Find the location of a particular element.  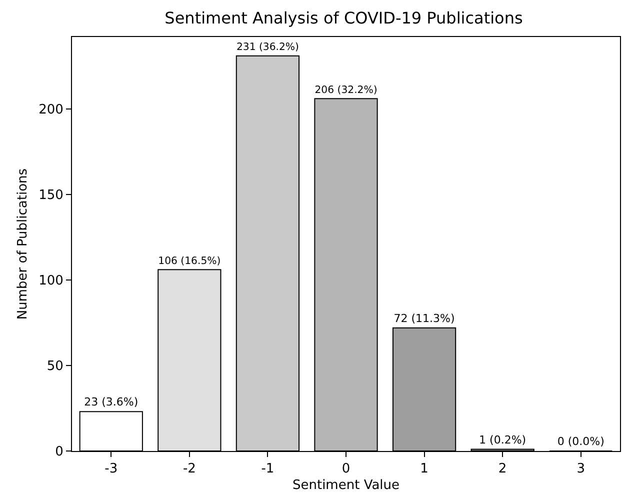

y-tick-label: 200 is located at coordinates (51, 110).